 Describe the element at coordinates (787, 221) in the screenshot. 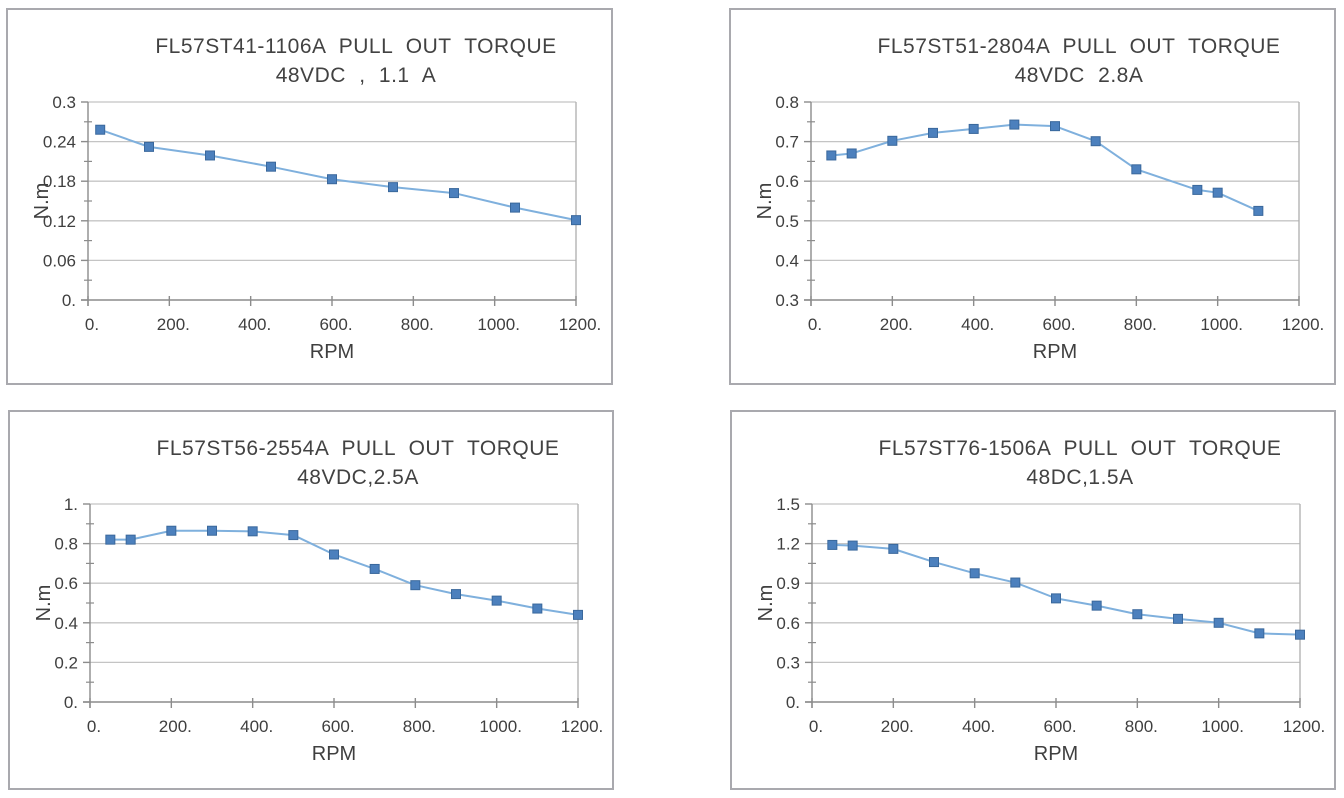

I see `y-tick-label: 0.5` at that location.